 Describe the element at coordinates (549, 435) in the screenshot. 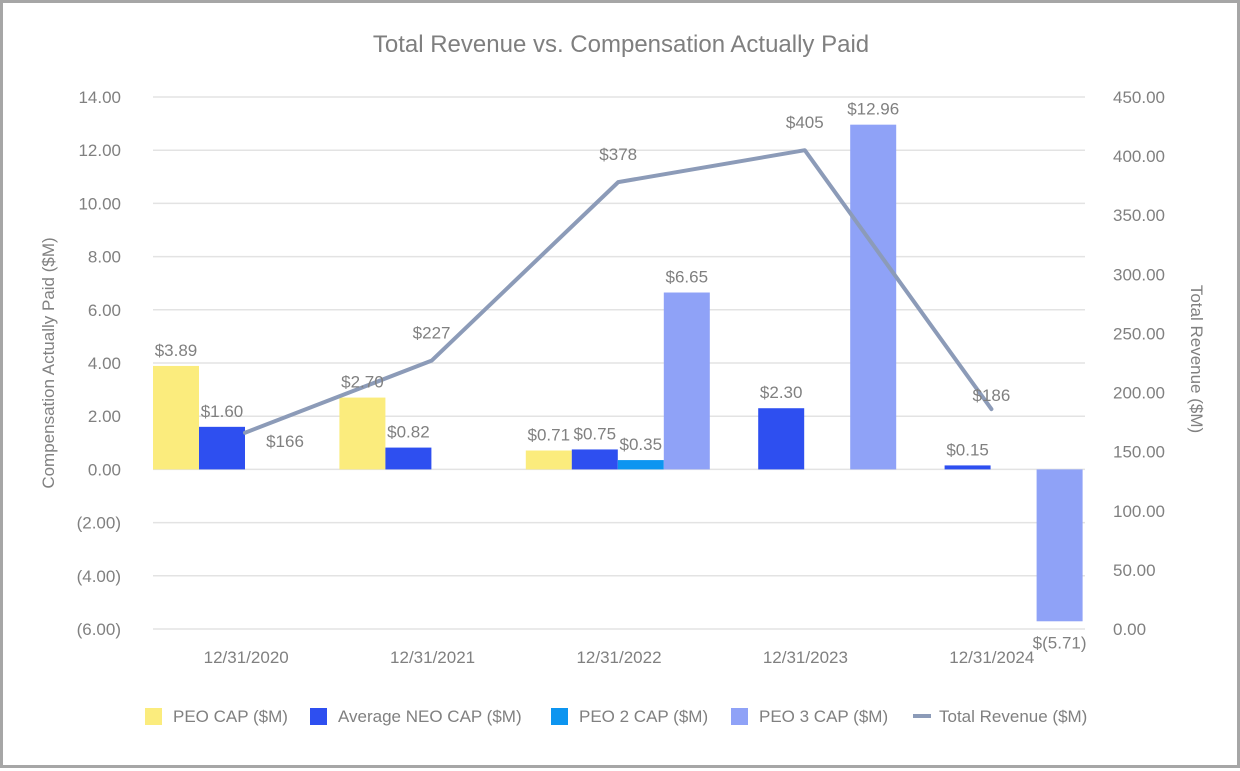

I see `bar-data-label: $0.71` at that location.